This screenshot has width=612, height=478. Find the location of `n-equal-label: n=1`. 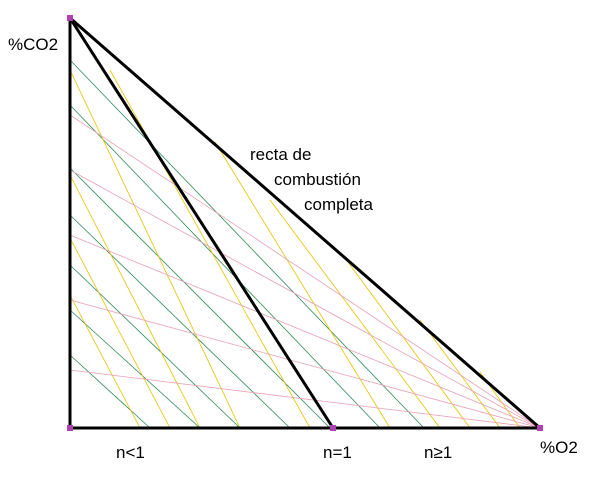

n-equal-label: n=1 is located at coordinates (337, 452).